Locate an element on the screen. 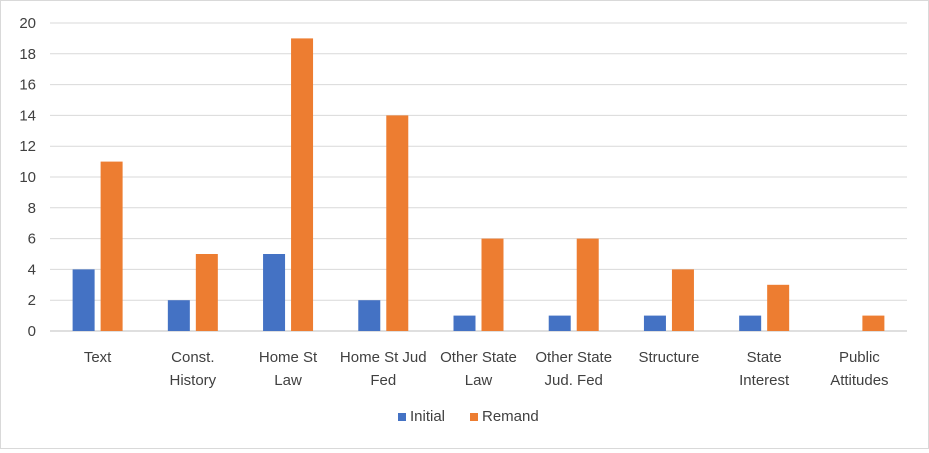 This screenshot has width=929, height=453. y-tick-label: 18 is located at coordinates (27, 54).